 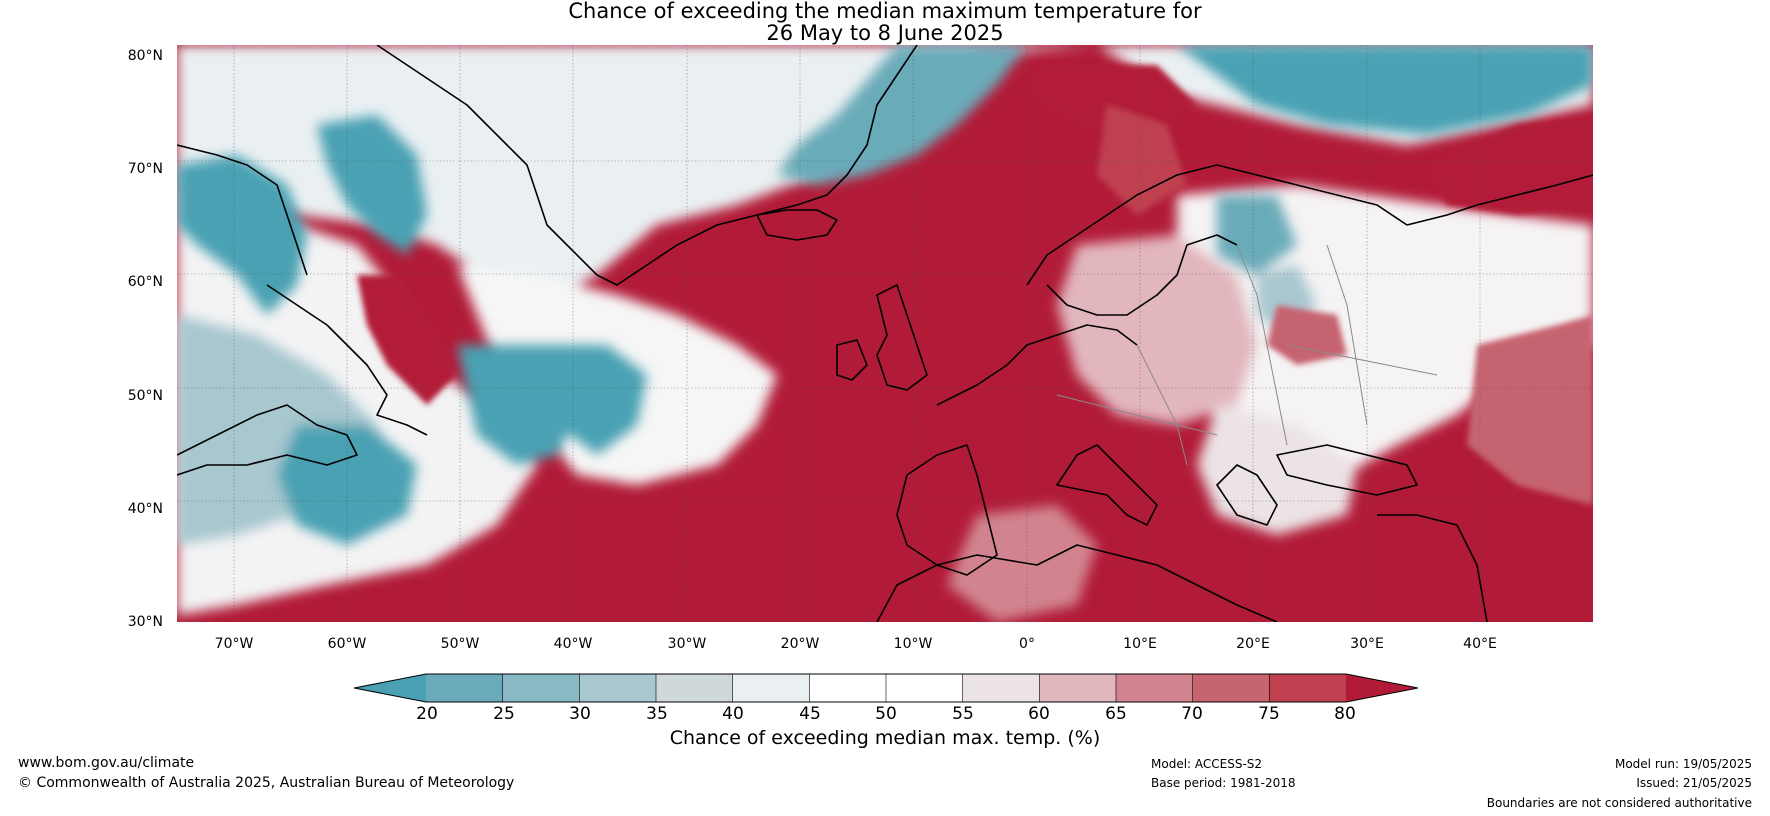 What do you see at coordinates (460, 644) in the screenshot?
I see `lon-label-50w: 50°W` at bounding box center [460, 644].